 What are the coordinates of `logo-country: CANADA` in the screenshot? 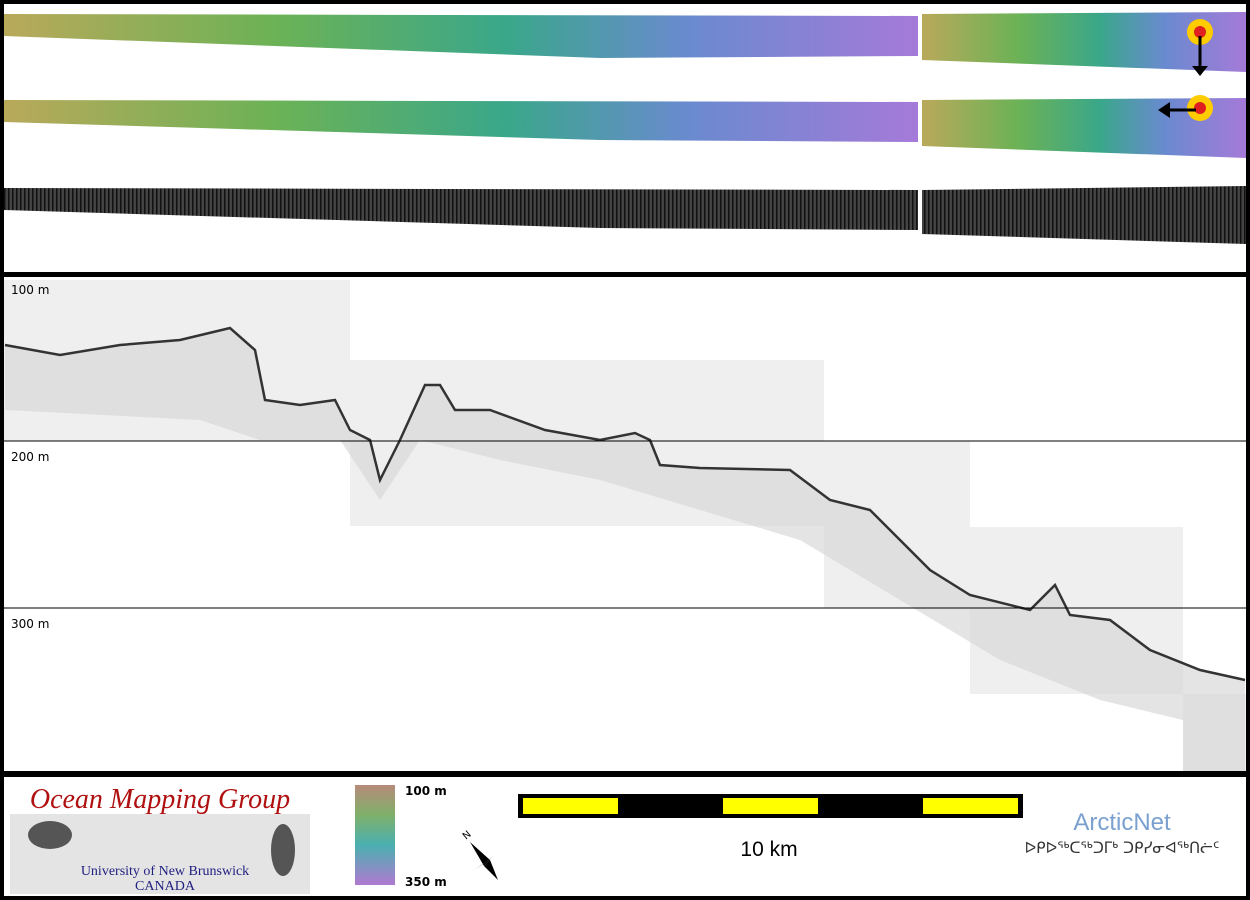 It's located at (165, 886).